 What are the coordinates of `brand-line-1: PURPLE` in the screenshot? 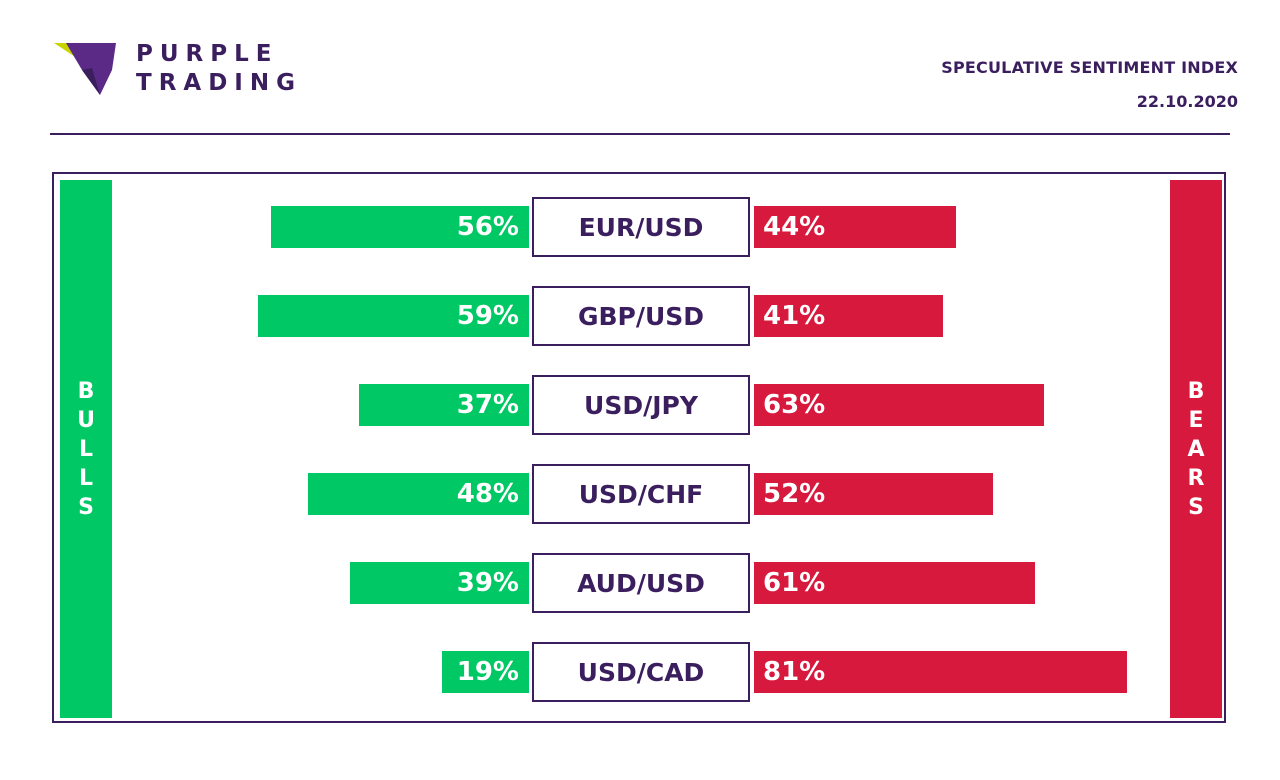 It's located at (207, 54).